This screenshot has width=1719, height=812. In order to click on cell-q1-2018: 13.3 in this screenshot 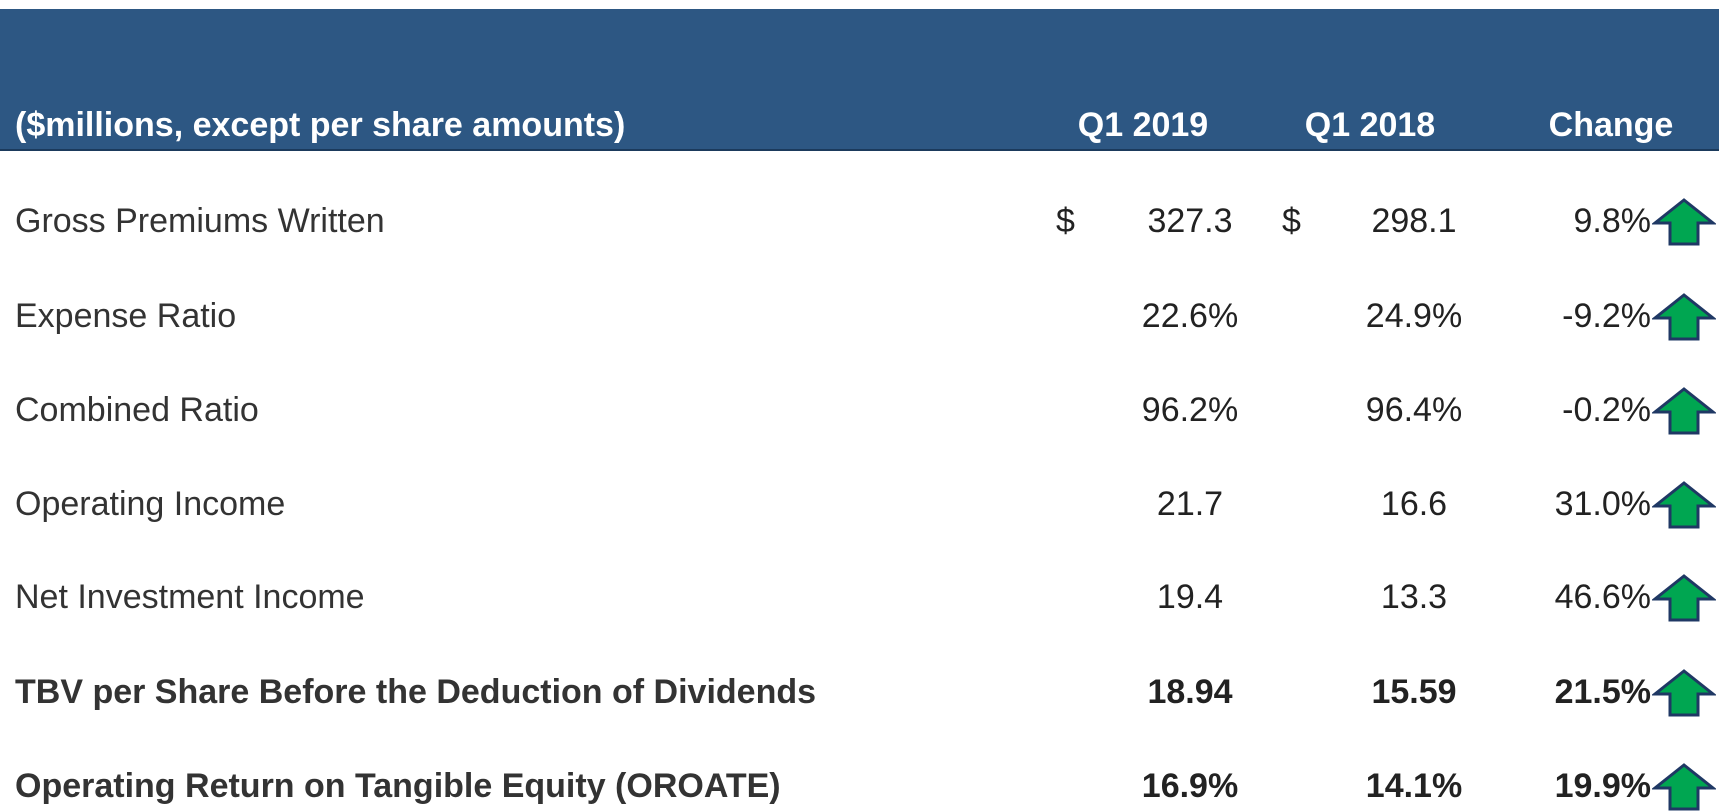, I will do `click(1414, 597)`.